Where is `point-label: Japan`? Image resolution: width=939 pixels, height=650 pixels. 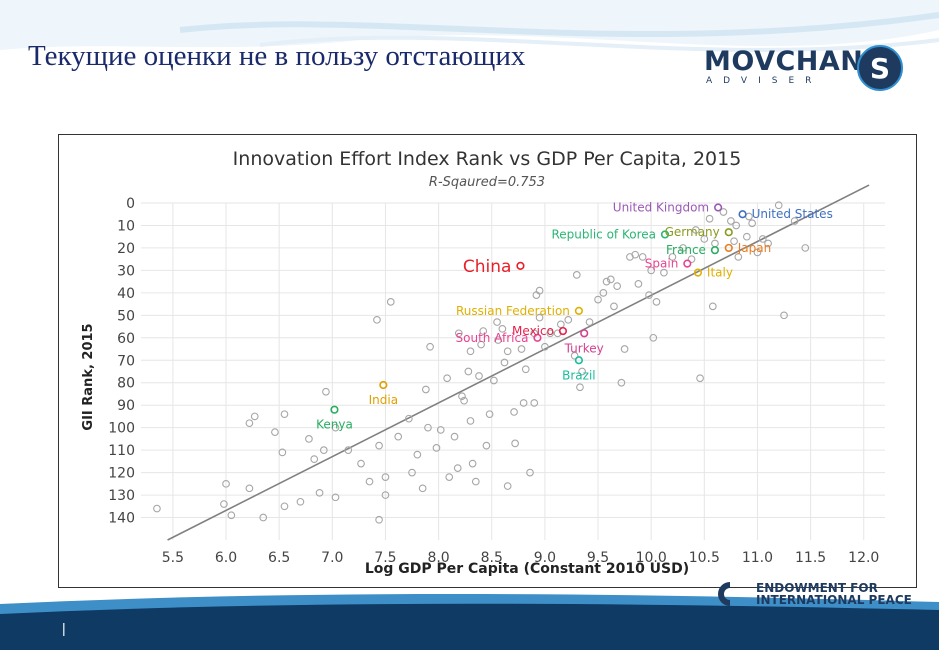 point-label: Japan is located at coordinates (754, 248).